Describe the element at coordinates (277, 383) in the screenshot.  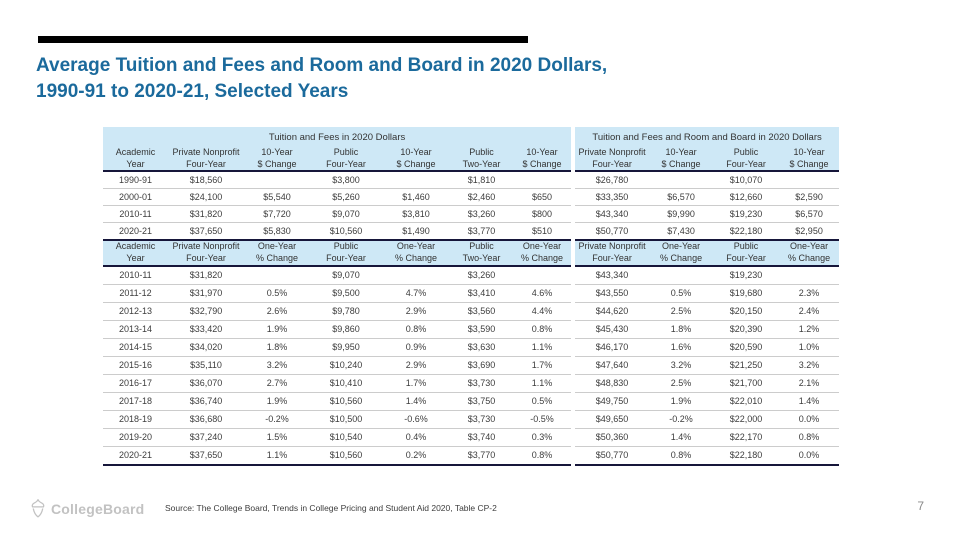
I see `value-cell: 2.7%` at that location.